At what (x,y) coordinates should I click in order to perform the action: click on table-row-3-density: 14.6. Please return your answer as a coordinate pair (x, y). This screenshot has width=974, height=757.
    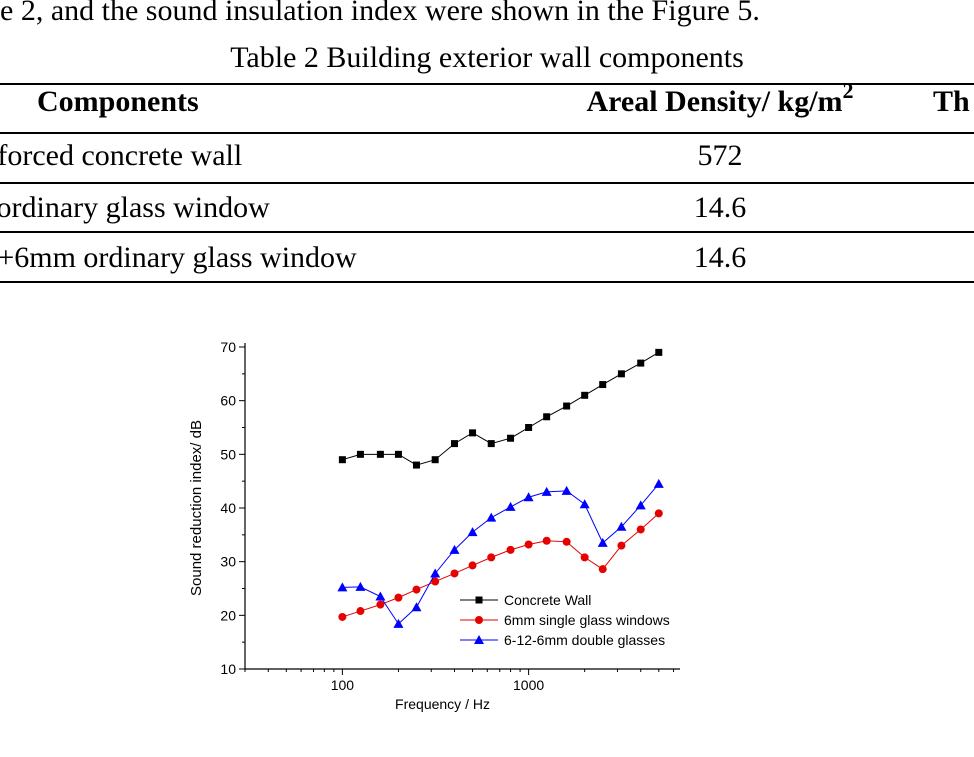
    Looking at the image, I should click on (720, 257).